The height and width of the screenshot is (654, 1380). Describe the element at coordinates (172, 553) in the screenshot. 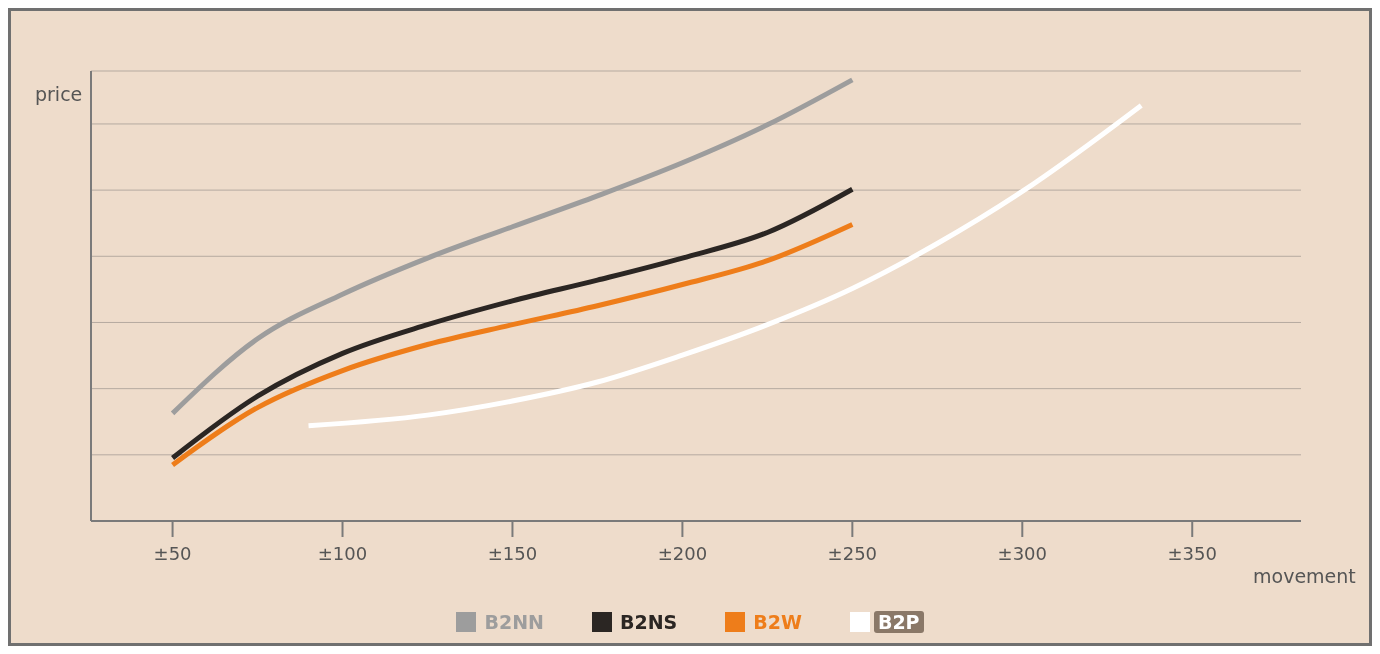

I see `x-tick-label: ±50` at that location.